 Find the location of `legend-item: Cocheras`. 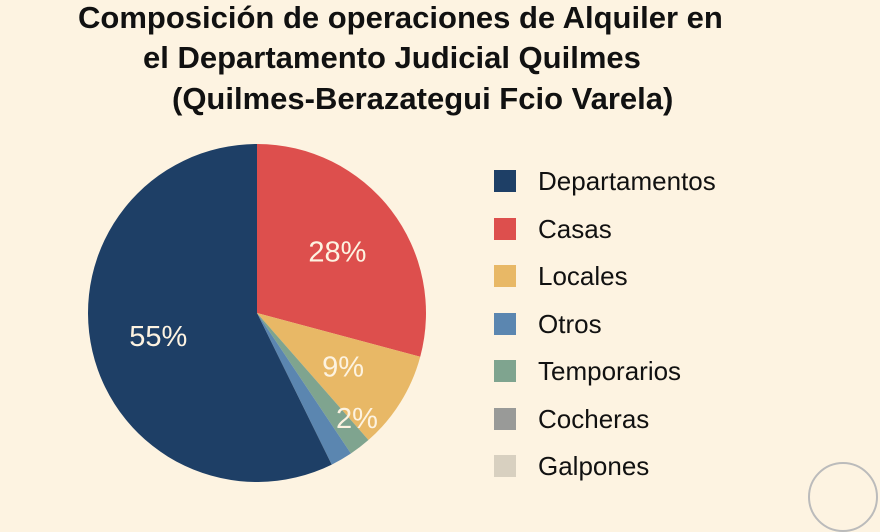

legend-item: Cocheras is located at coordinates (571, 419).